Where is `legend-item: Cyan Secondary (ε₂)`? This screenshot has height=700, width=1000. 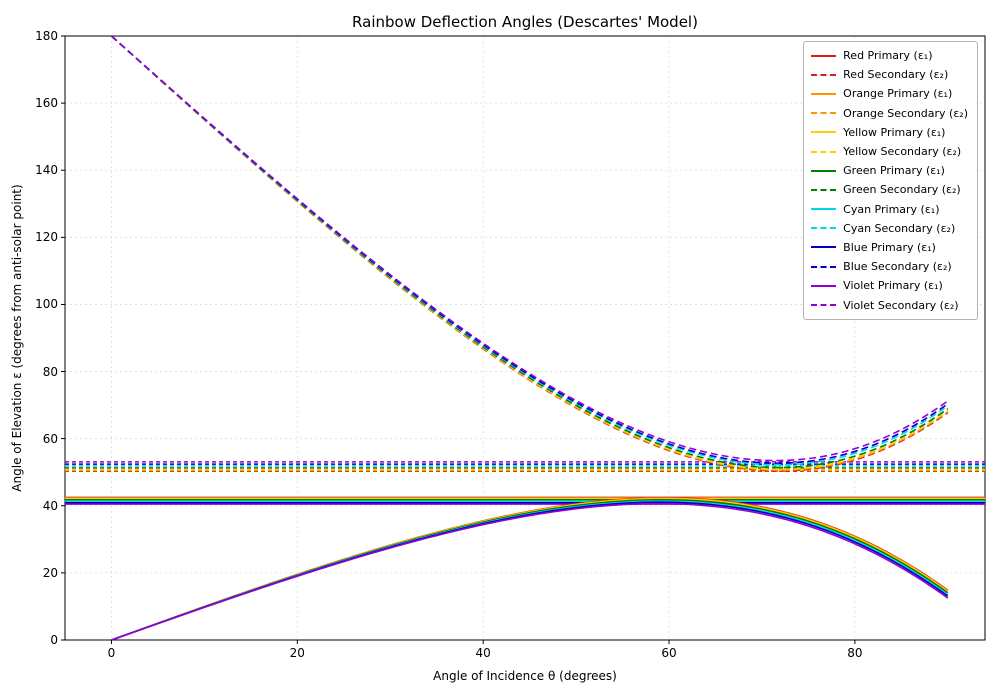 legend-item: Cyan Secondary (ε₂) is located at coordinates (889, 228).